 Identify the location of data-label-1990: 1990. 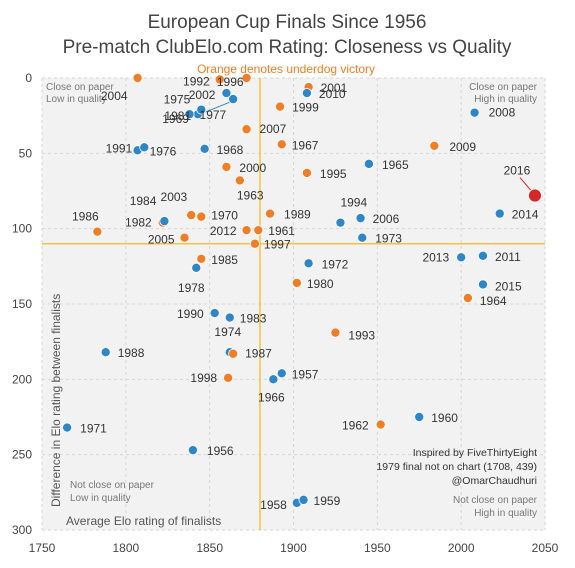
(190, 314).